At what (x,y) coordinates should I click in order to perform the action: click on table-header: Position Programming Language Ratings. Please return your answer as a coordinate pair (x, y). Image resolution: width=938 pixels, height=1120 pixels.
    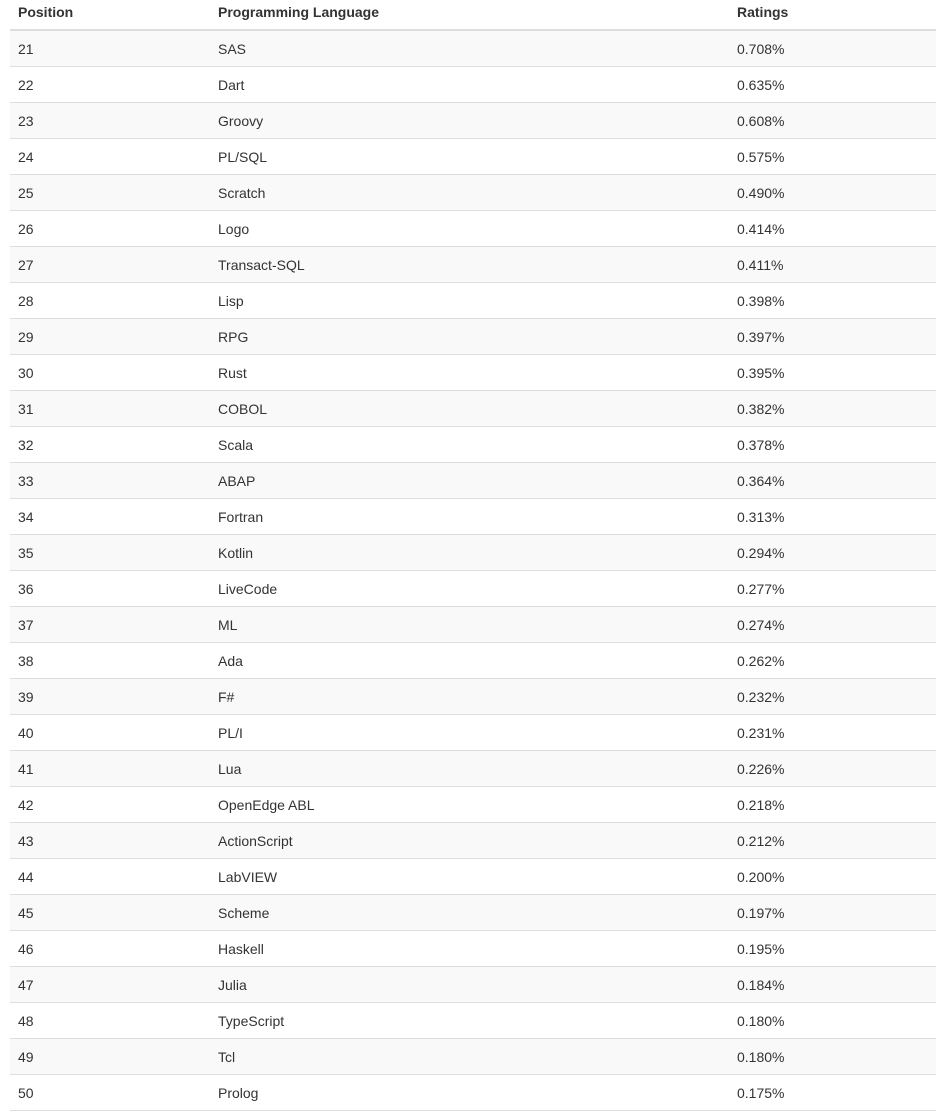
    Looking at the image, I should click on (473, 15).